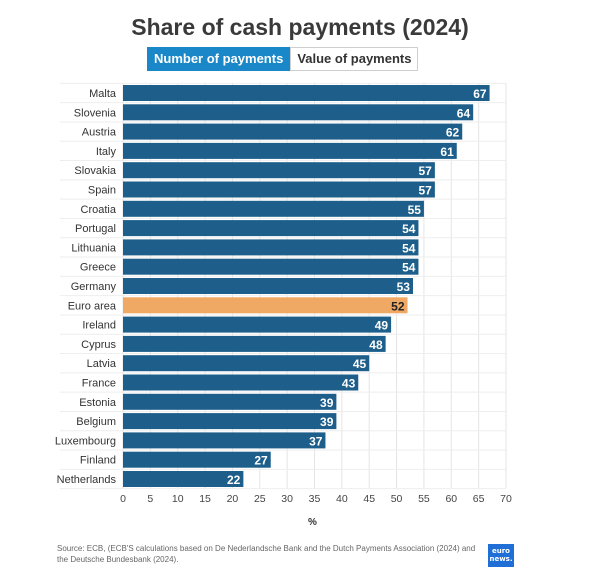 The image size is (600, 578). What do you see at coordinates (260, 499) in the screenshot?
I see `x-tick-label: 25` at bounding box center [260, 499].